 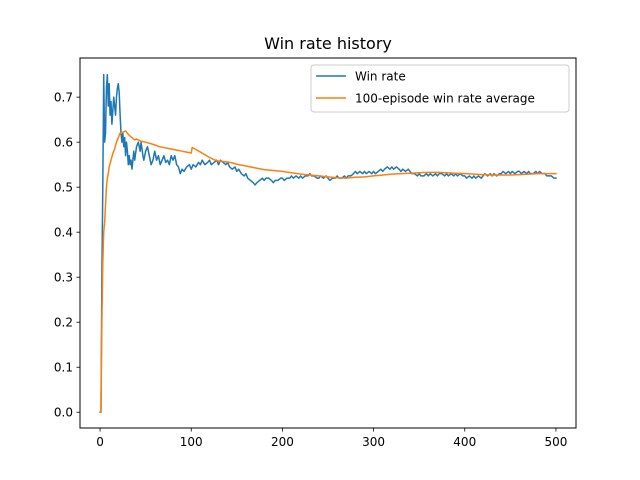 What do you see at coordinates (63, 143) in the screenshot?
I see `y-tick-label: 0.6` at bounding box center [63, 143].